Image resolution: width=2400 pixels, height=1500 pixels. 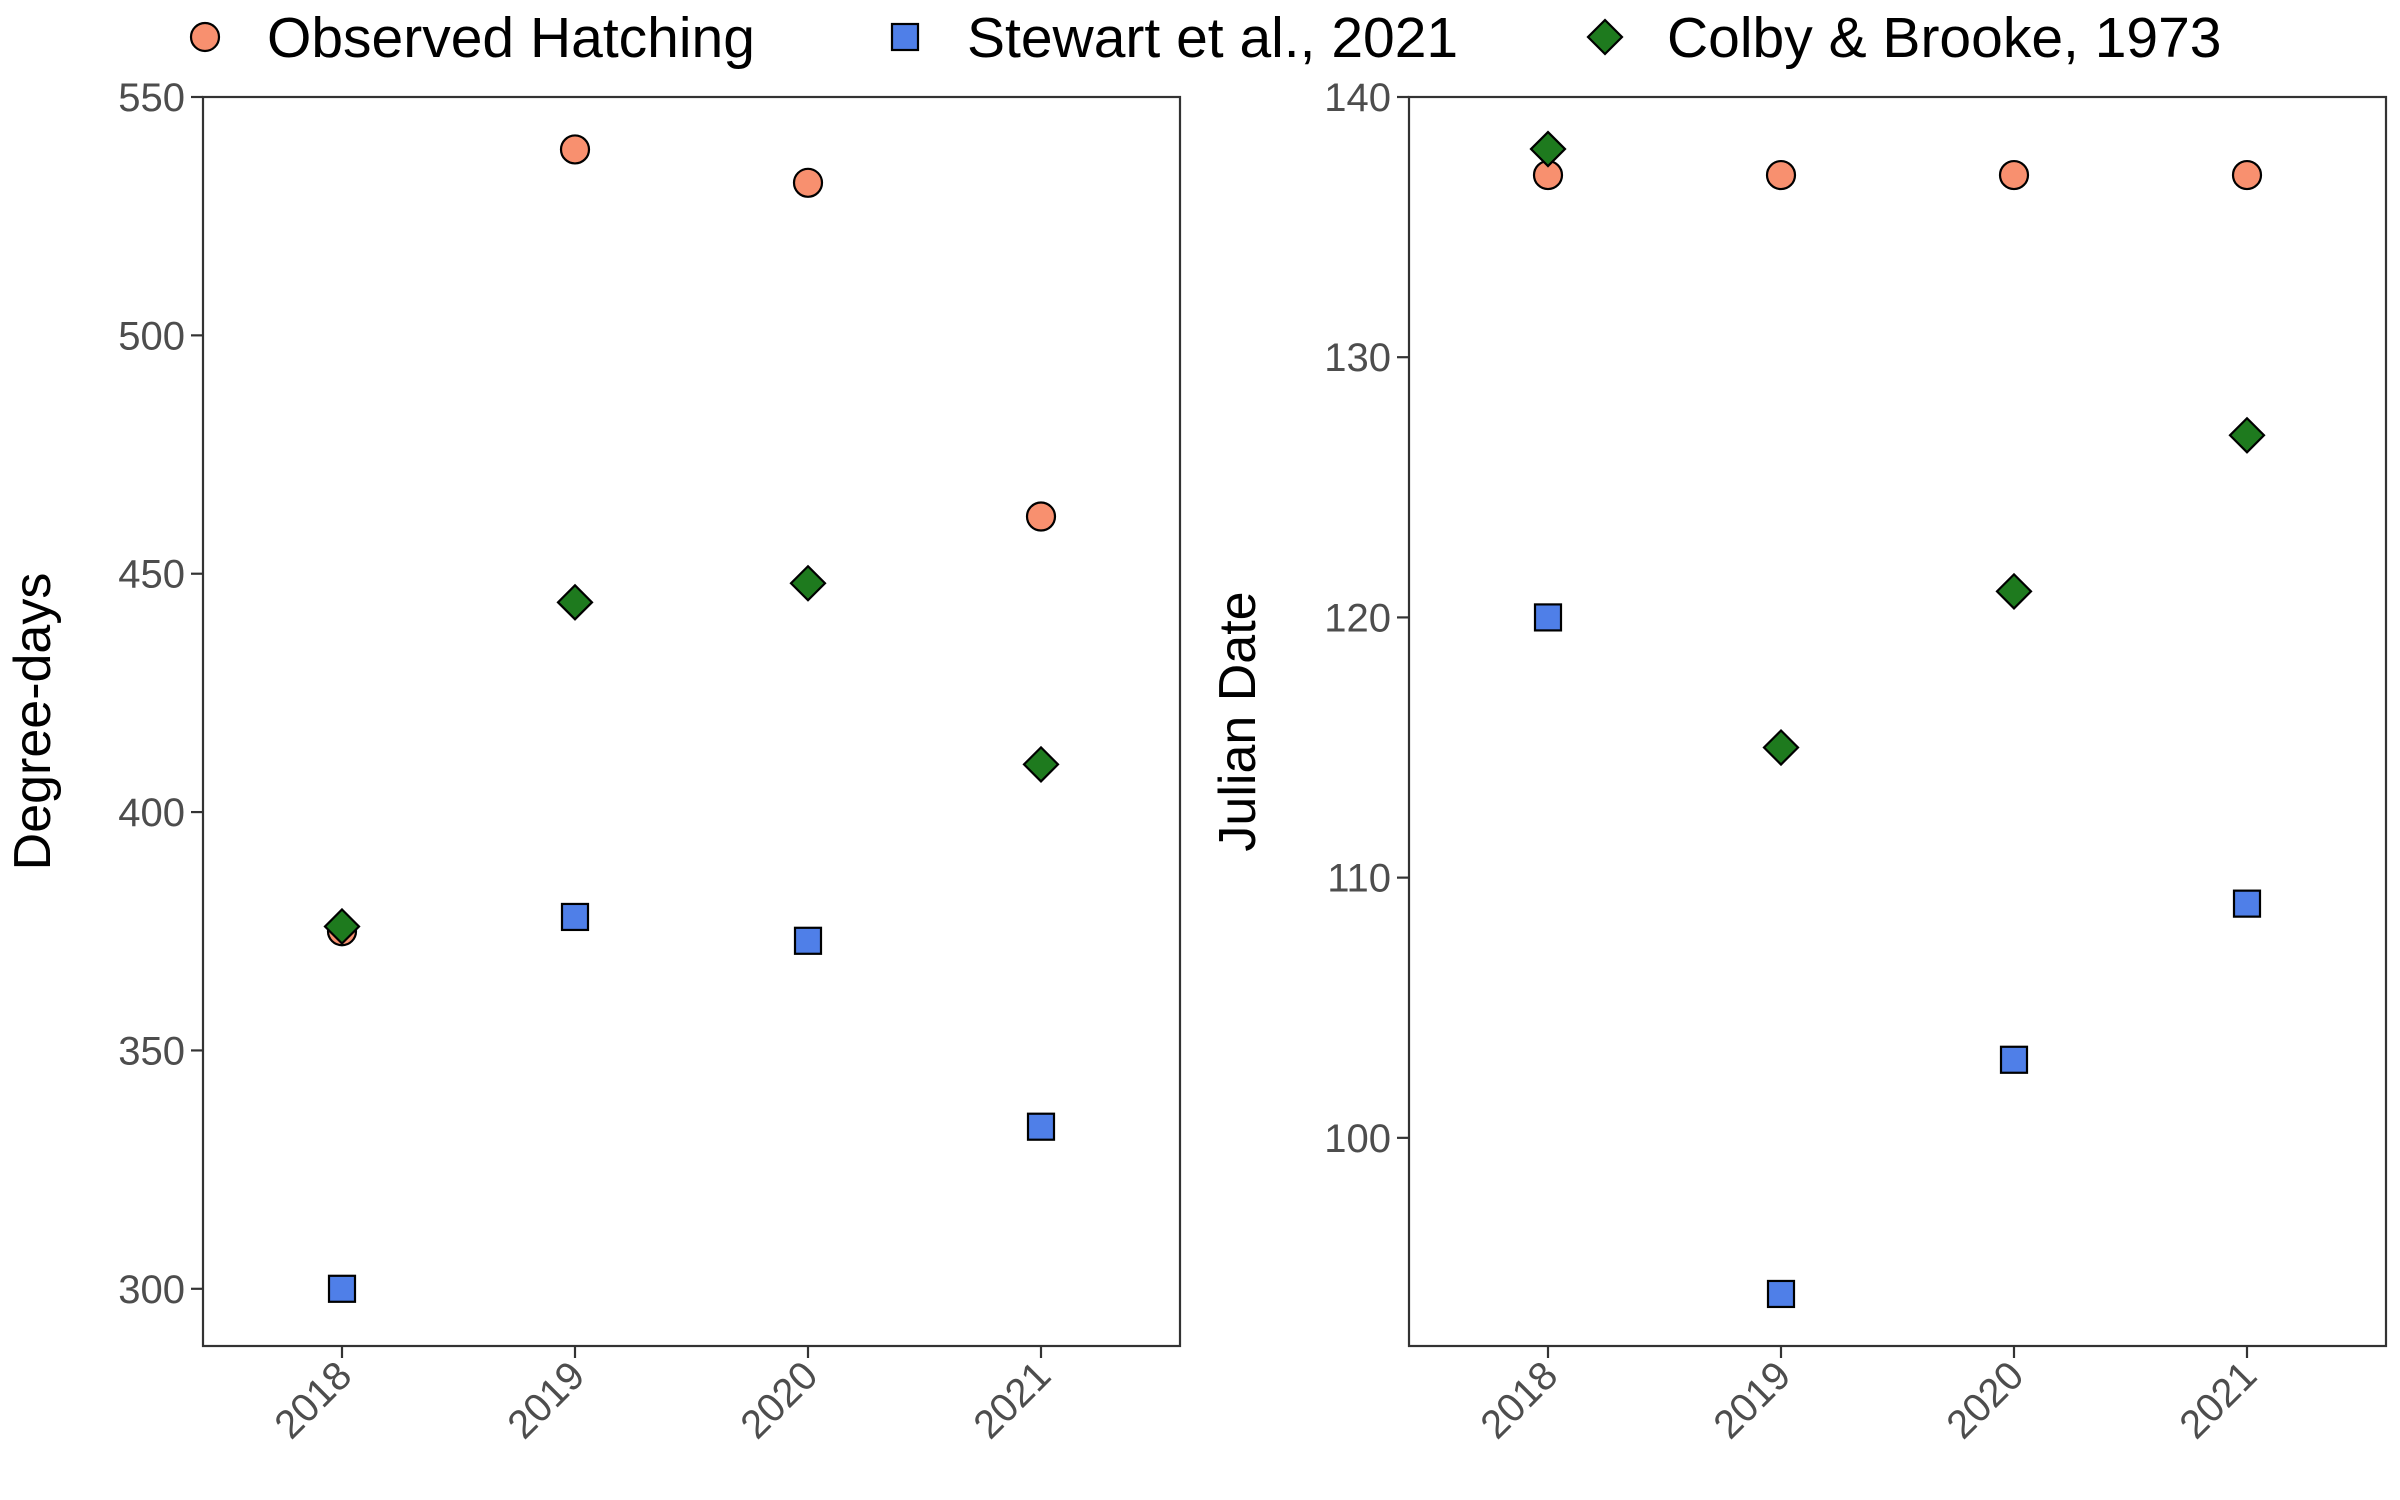 What do you see at coordinates (1944, 38) in the screenshot?
I see `legend-label-colby-brooke-1973: Colby & Brooke, 1973` at bounding box center [1944, 38].